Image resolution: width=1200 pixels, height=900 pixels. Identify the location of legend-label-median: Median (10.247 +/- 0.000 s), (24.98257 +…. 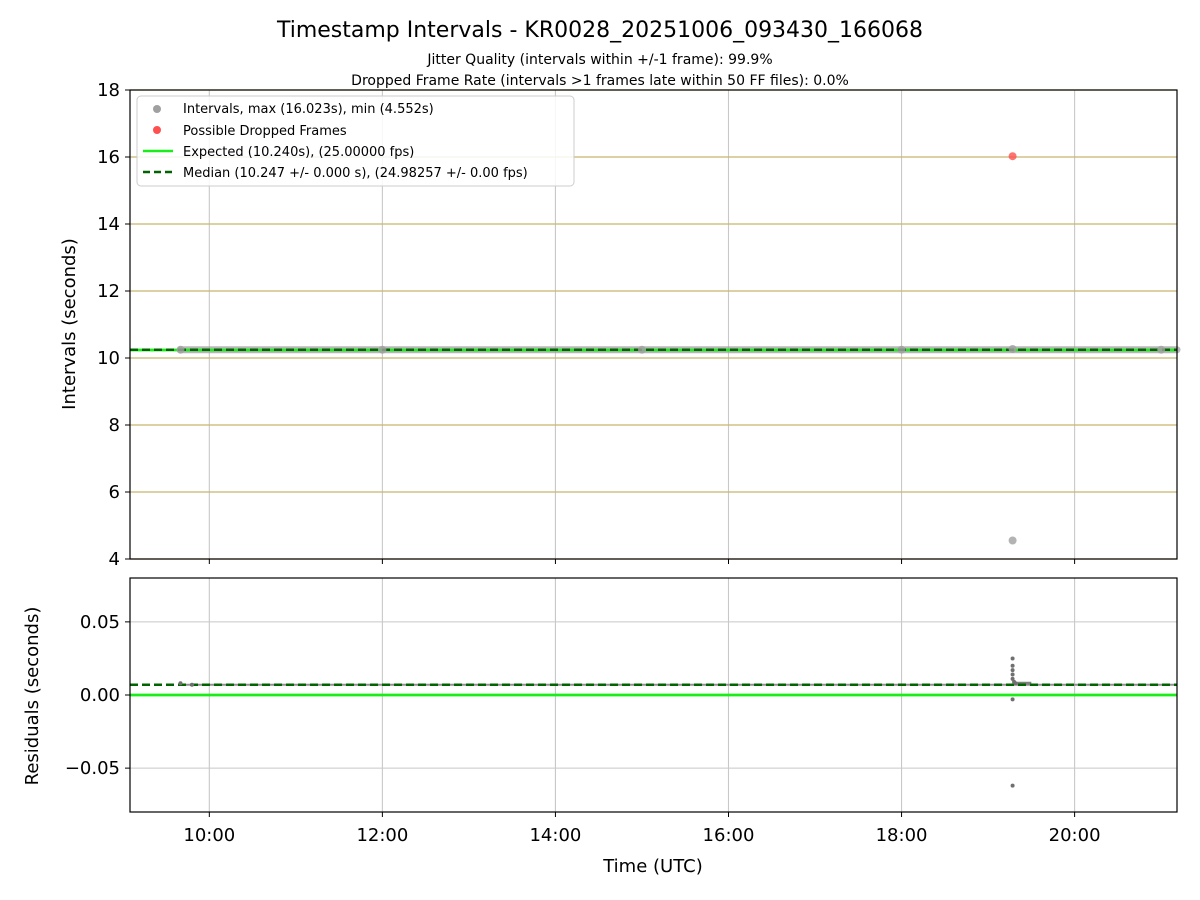
(355, 173).